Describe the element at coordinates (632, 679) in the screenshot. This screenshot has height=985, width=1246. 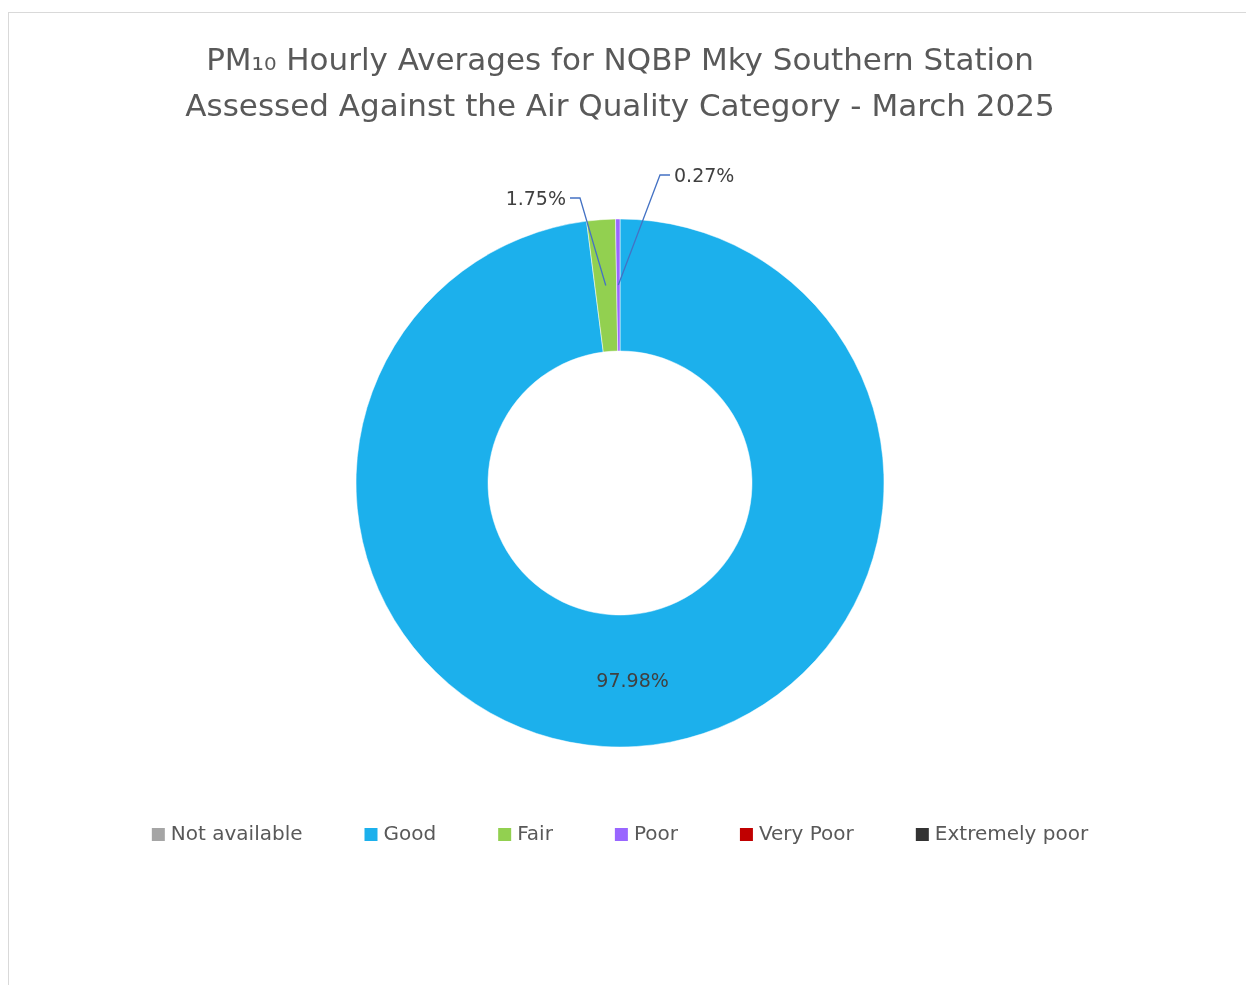
I see `data-label: 97.98%` at that location.